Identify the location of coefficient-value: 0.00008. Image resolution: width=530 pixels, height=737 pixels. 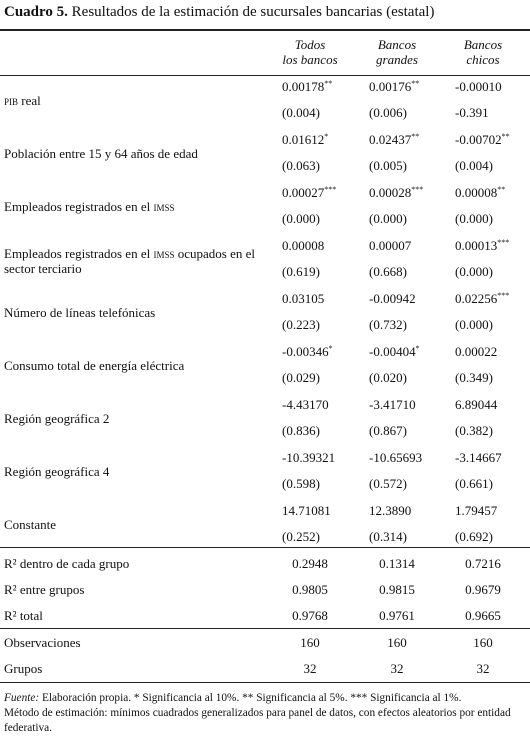
(303, 245).